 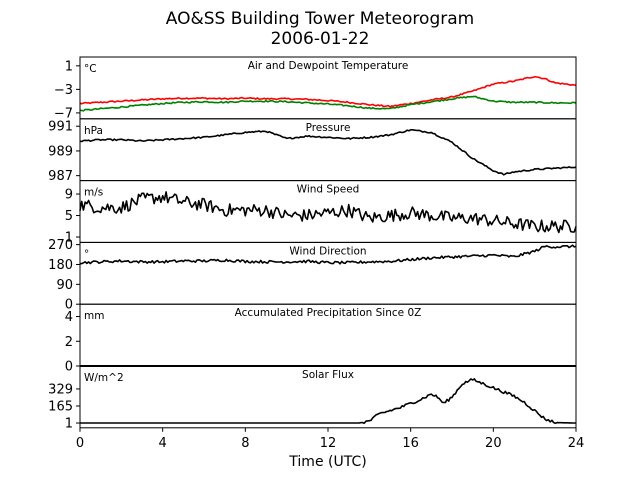 I want to click on panel-2: 991 989 987 Pressure hPa, so click(x=312, y=151).